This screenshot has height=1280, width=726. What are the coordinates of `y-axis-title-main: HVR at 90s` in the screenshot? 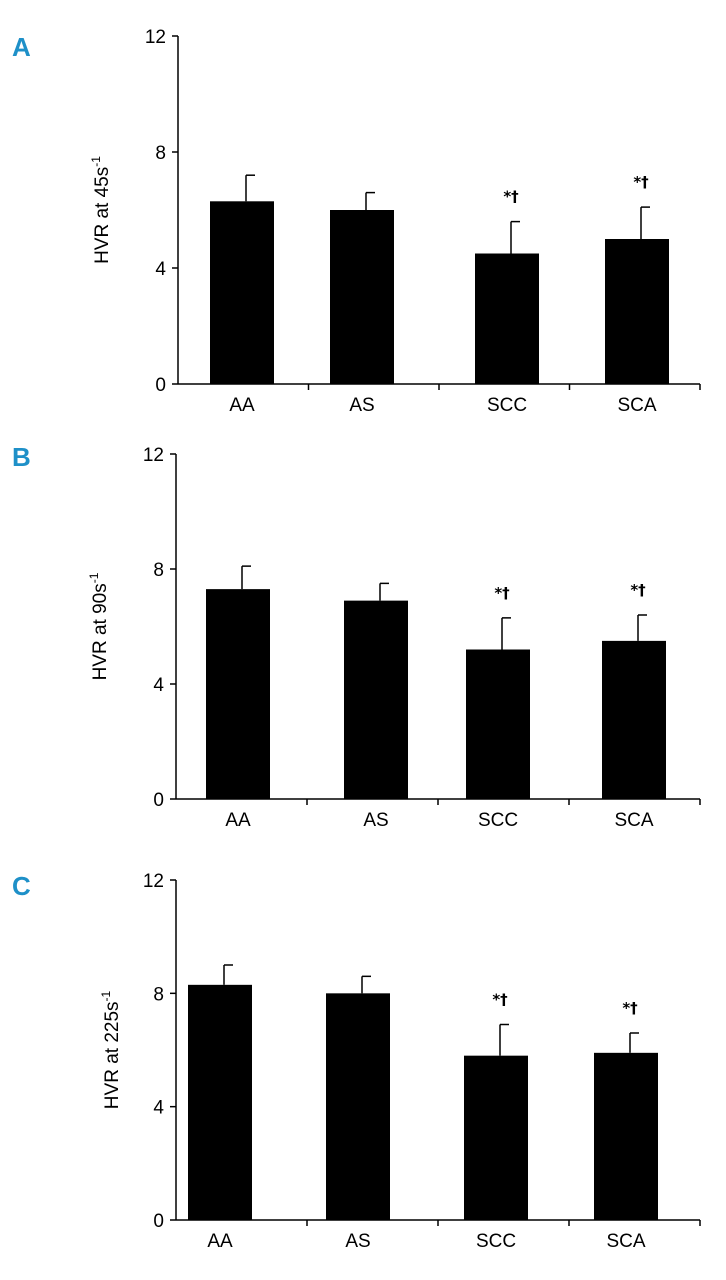 It's located at (100, 631).